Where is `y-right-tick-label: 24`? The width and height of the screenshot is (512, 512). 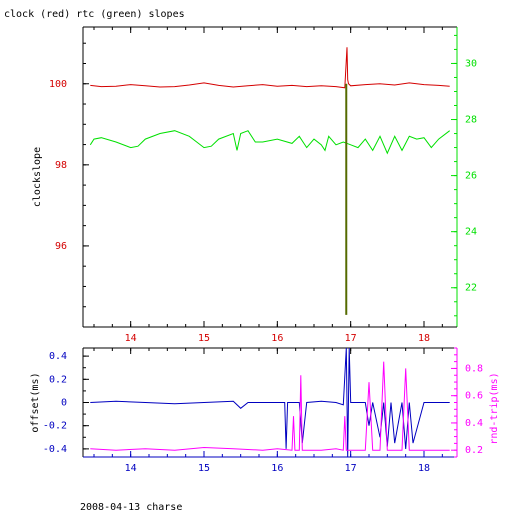
y-right-tick-label: 24 is located at coordinates (471, 232).